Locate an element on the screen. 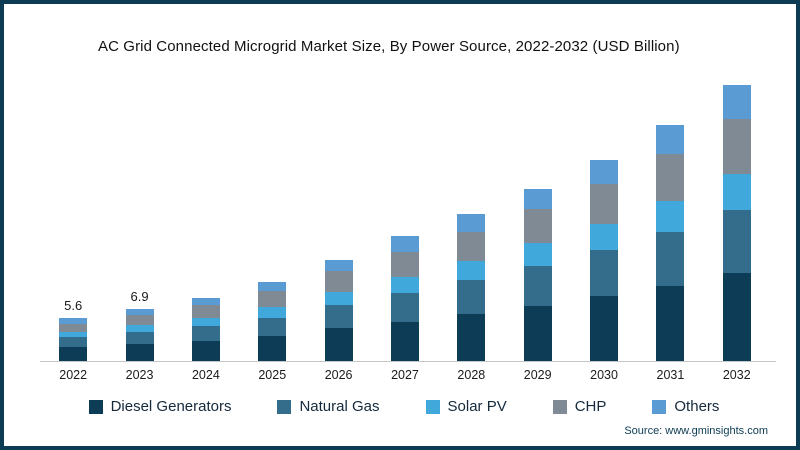  bar-segment-natural-gas-2025 is located at coordinates (272, 326).